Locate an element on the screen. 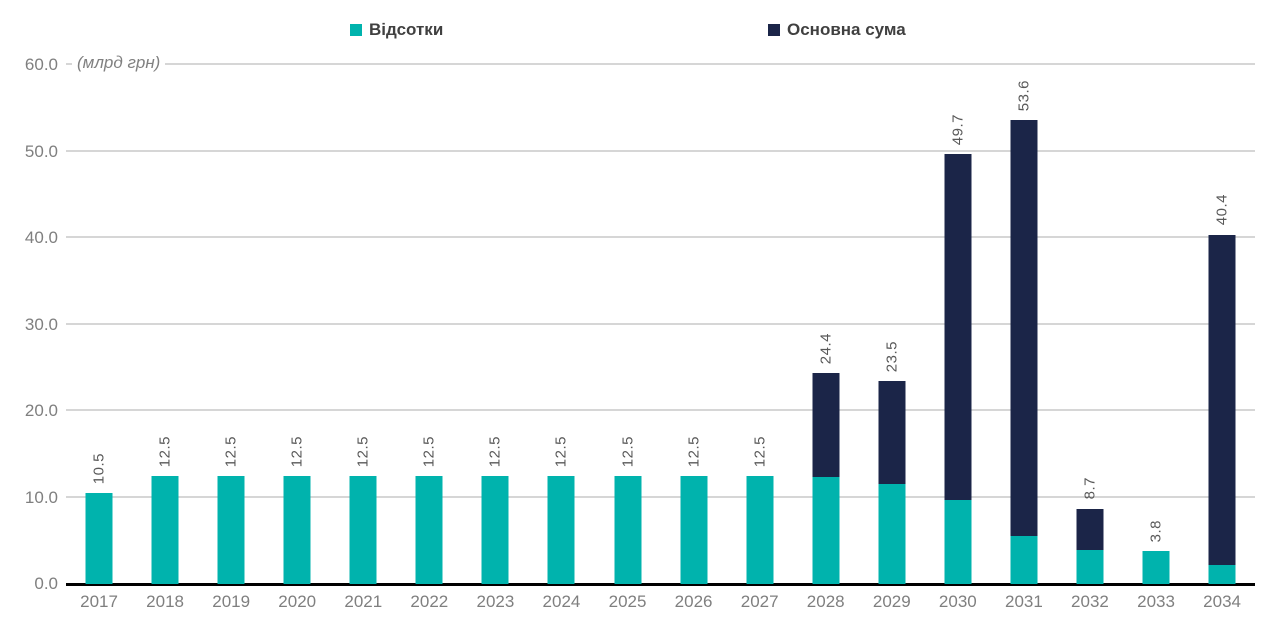  interest-legend-swatch-icon is located at coordinates (356, 30).